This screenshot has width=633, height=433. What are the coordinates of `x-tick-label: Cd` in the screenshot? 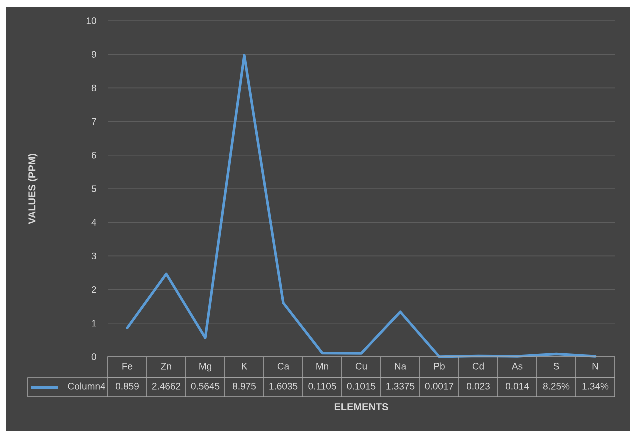 It's located at (478, 366).